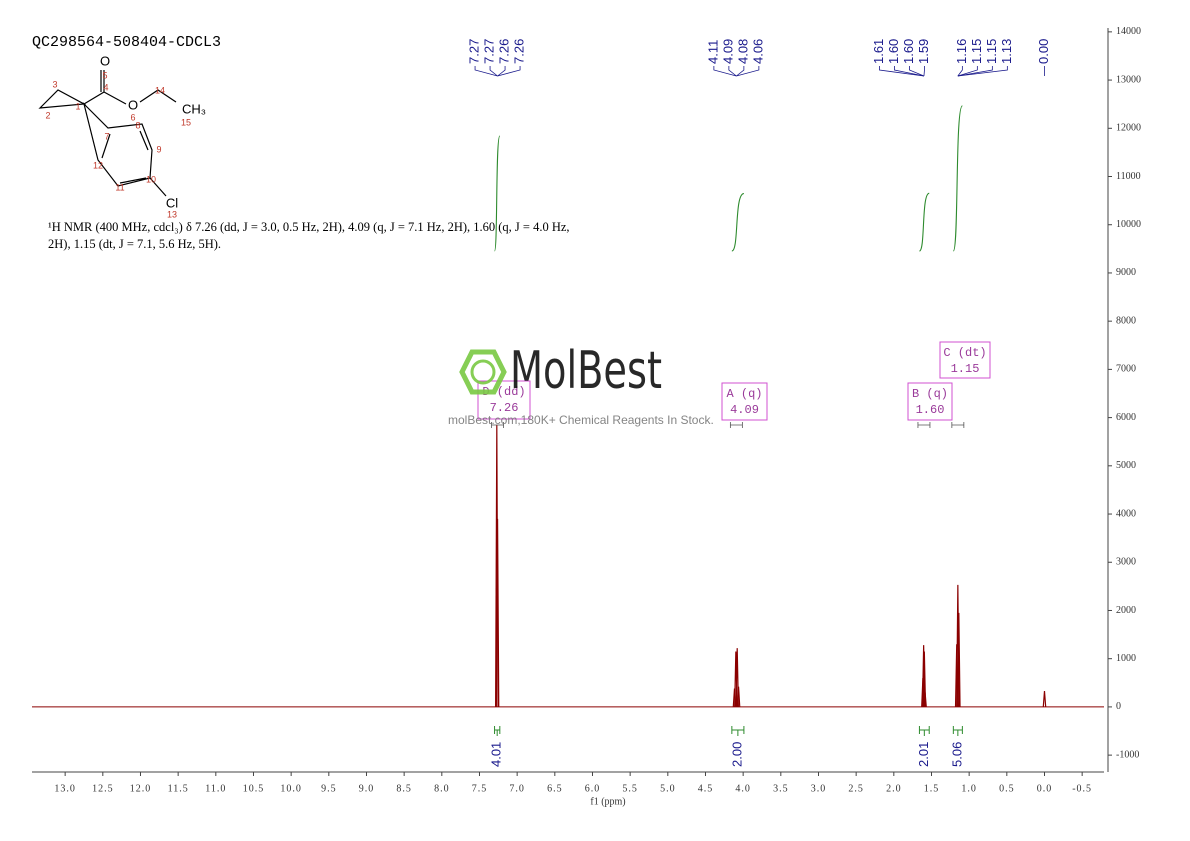 This screenshot has width=1190, height=841. What do you see at coordinates (1126, 272) in the screenshot?
I see `y-tick-label: 9000` at bounding box center [1126, 272].